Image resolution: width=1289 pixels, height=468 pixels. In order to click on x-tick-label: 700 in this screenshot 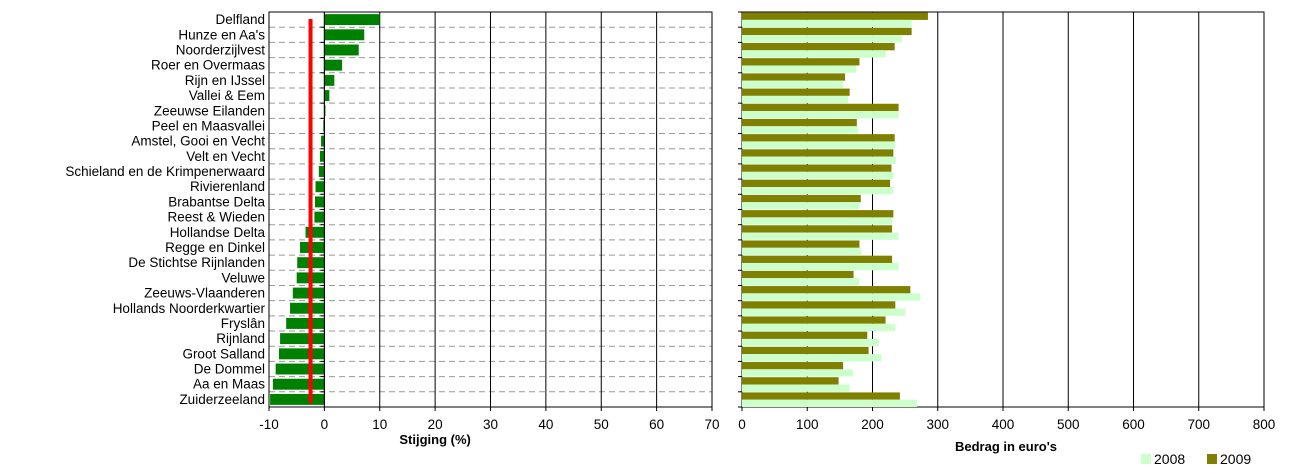, I will do `click(1198, 424)`.